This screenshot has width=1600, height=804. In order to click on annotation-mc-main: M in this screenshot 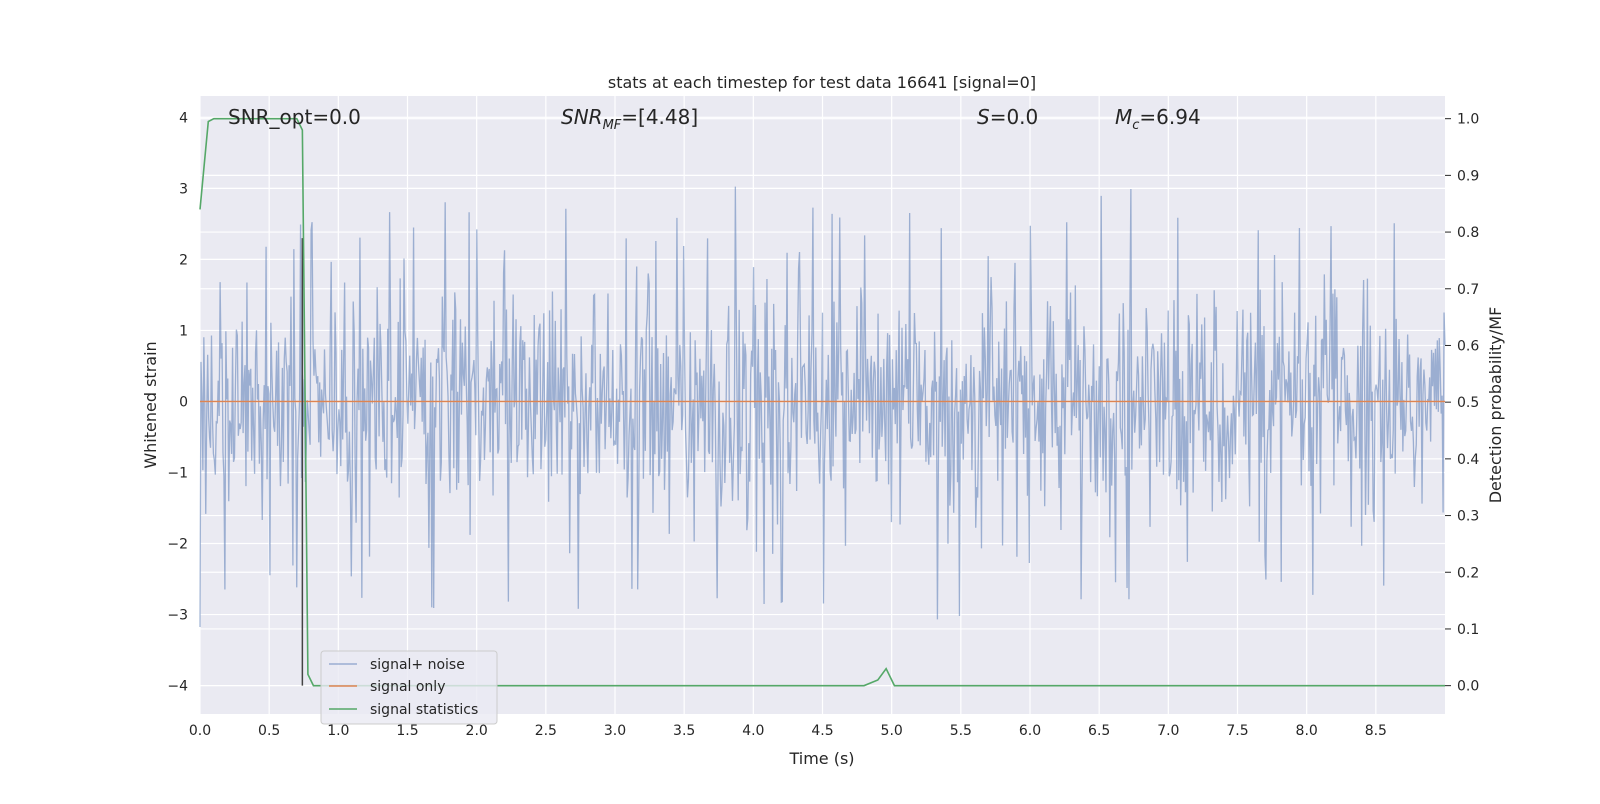, I will do `click(1123, 117)`.